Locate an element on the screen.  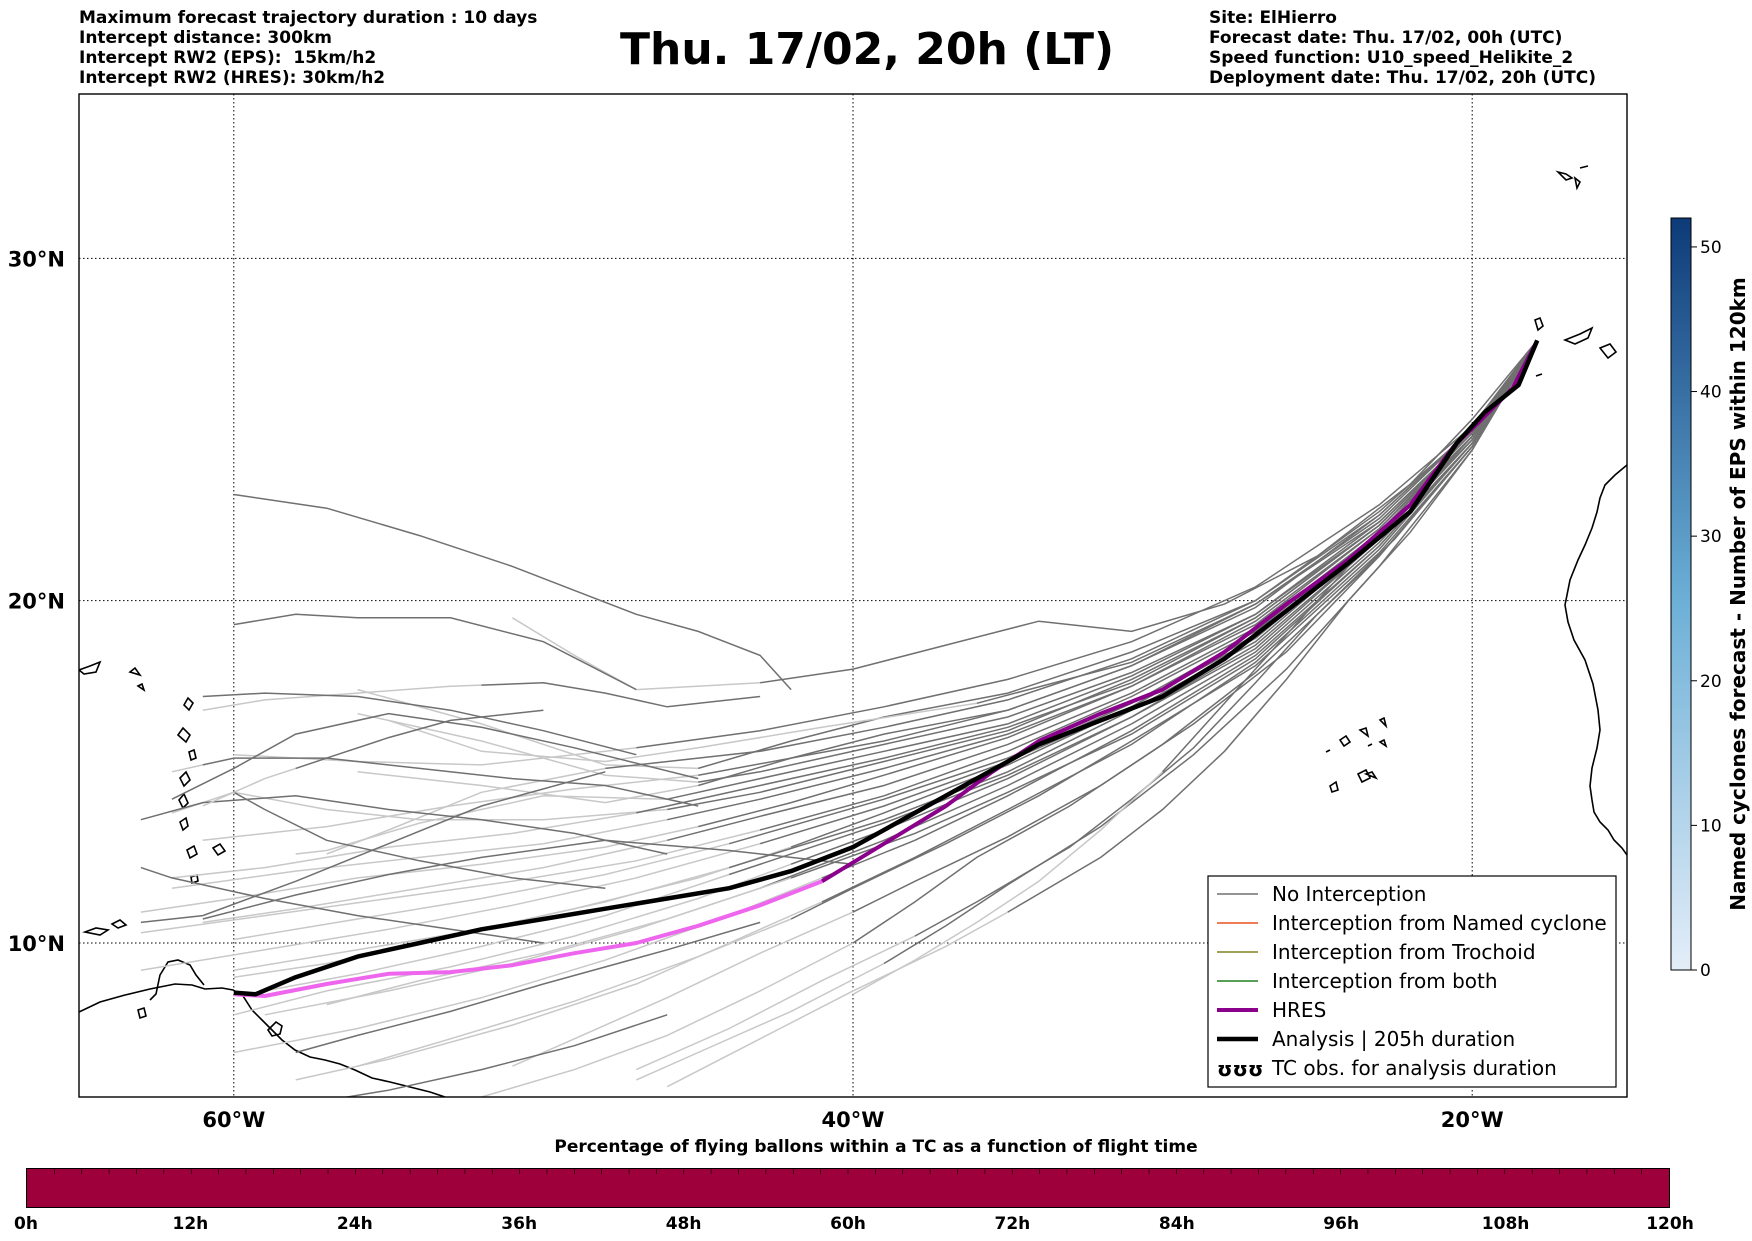
lat-tick-label: 30°N is located at coordinates (36, 259).